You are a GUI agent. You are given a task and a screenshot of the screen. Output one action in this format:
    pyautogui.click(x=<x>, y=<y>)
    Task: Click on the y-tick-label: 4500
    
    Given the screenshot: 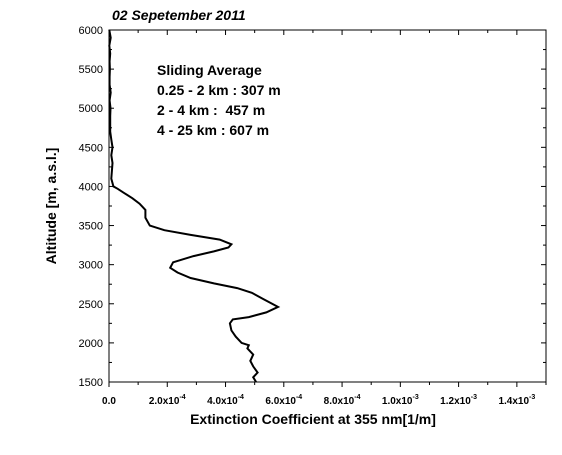 What is the action you would take?
    pyautogui.click(x=91, y=148)
    